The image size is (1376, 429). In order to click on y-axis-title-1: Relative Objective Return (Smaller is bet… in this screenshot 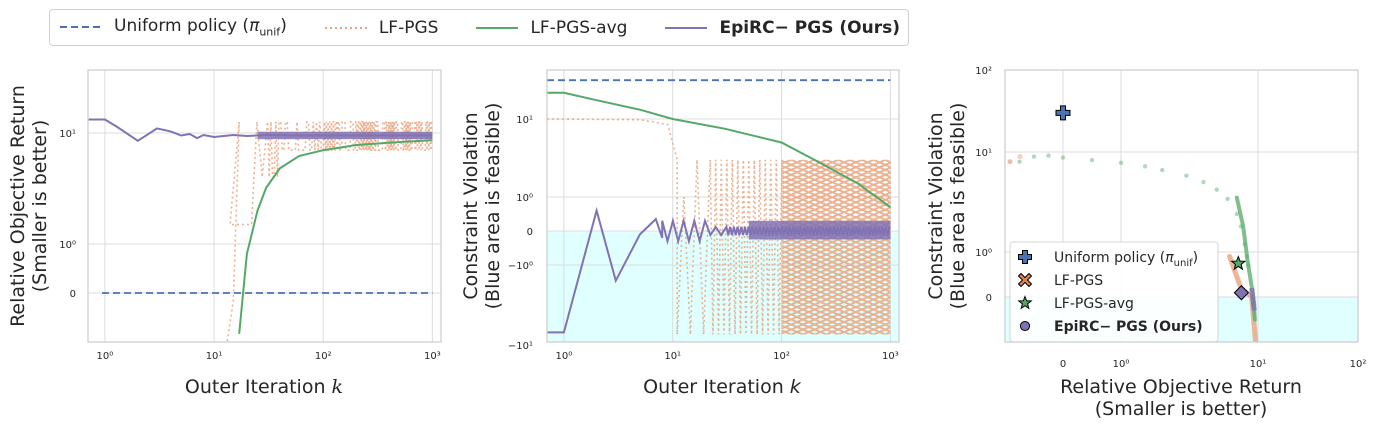, I will do `click(29, 206)`.